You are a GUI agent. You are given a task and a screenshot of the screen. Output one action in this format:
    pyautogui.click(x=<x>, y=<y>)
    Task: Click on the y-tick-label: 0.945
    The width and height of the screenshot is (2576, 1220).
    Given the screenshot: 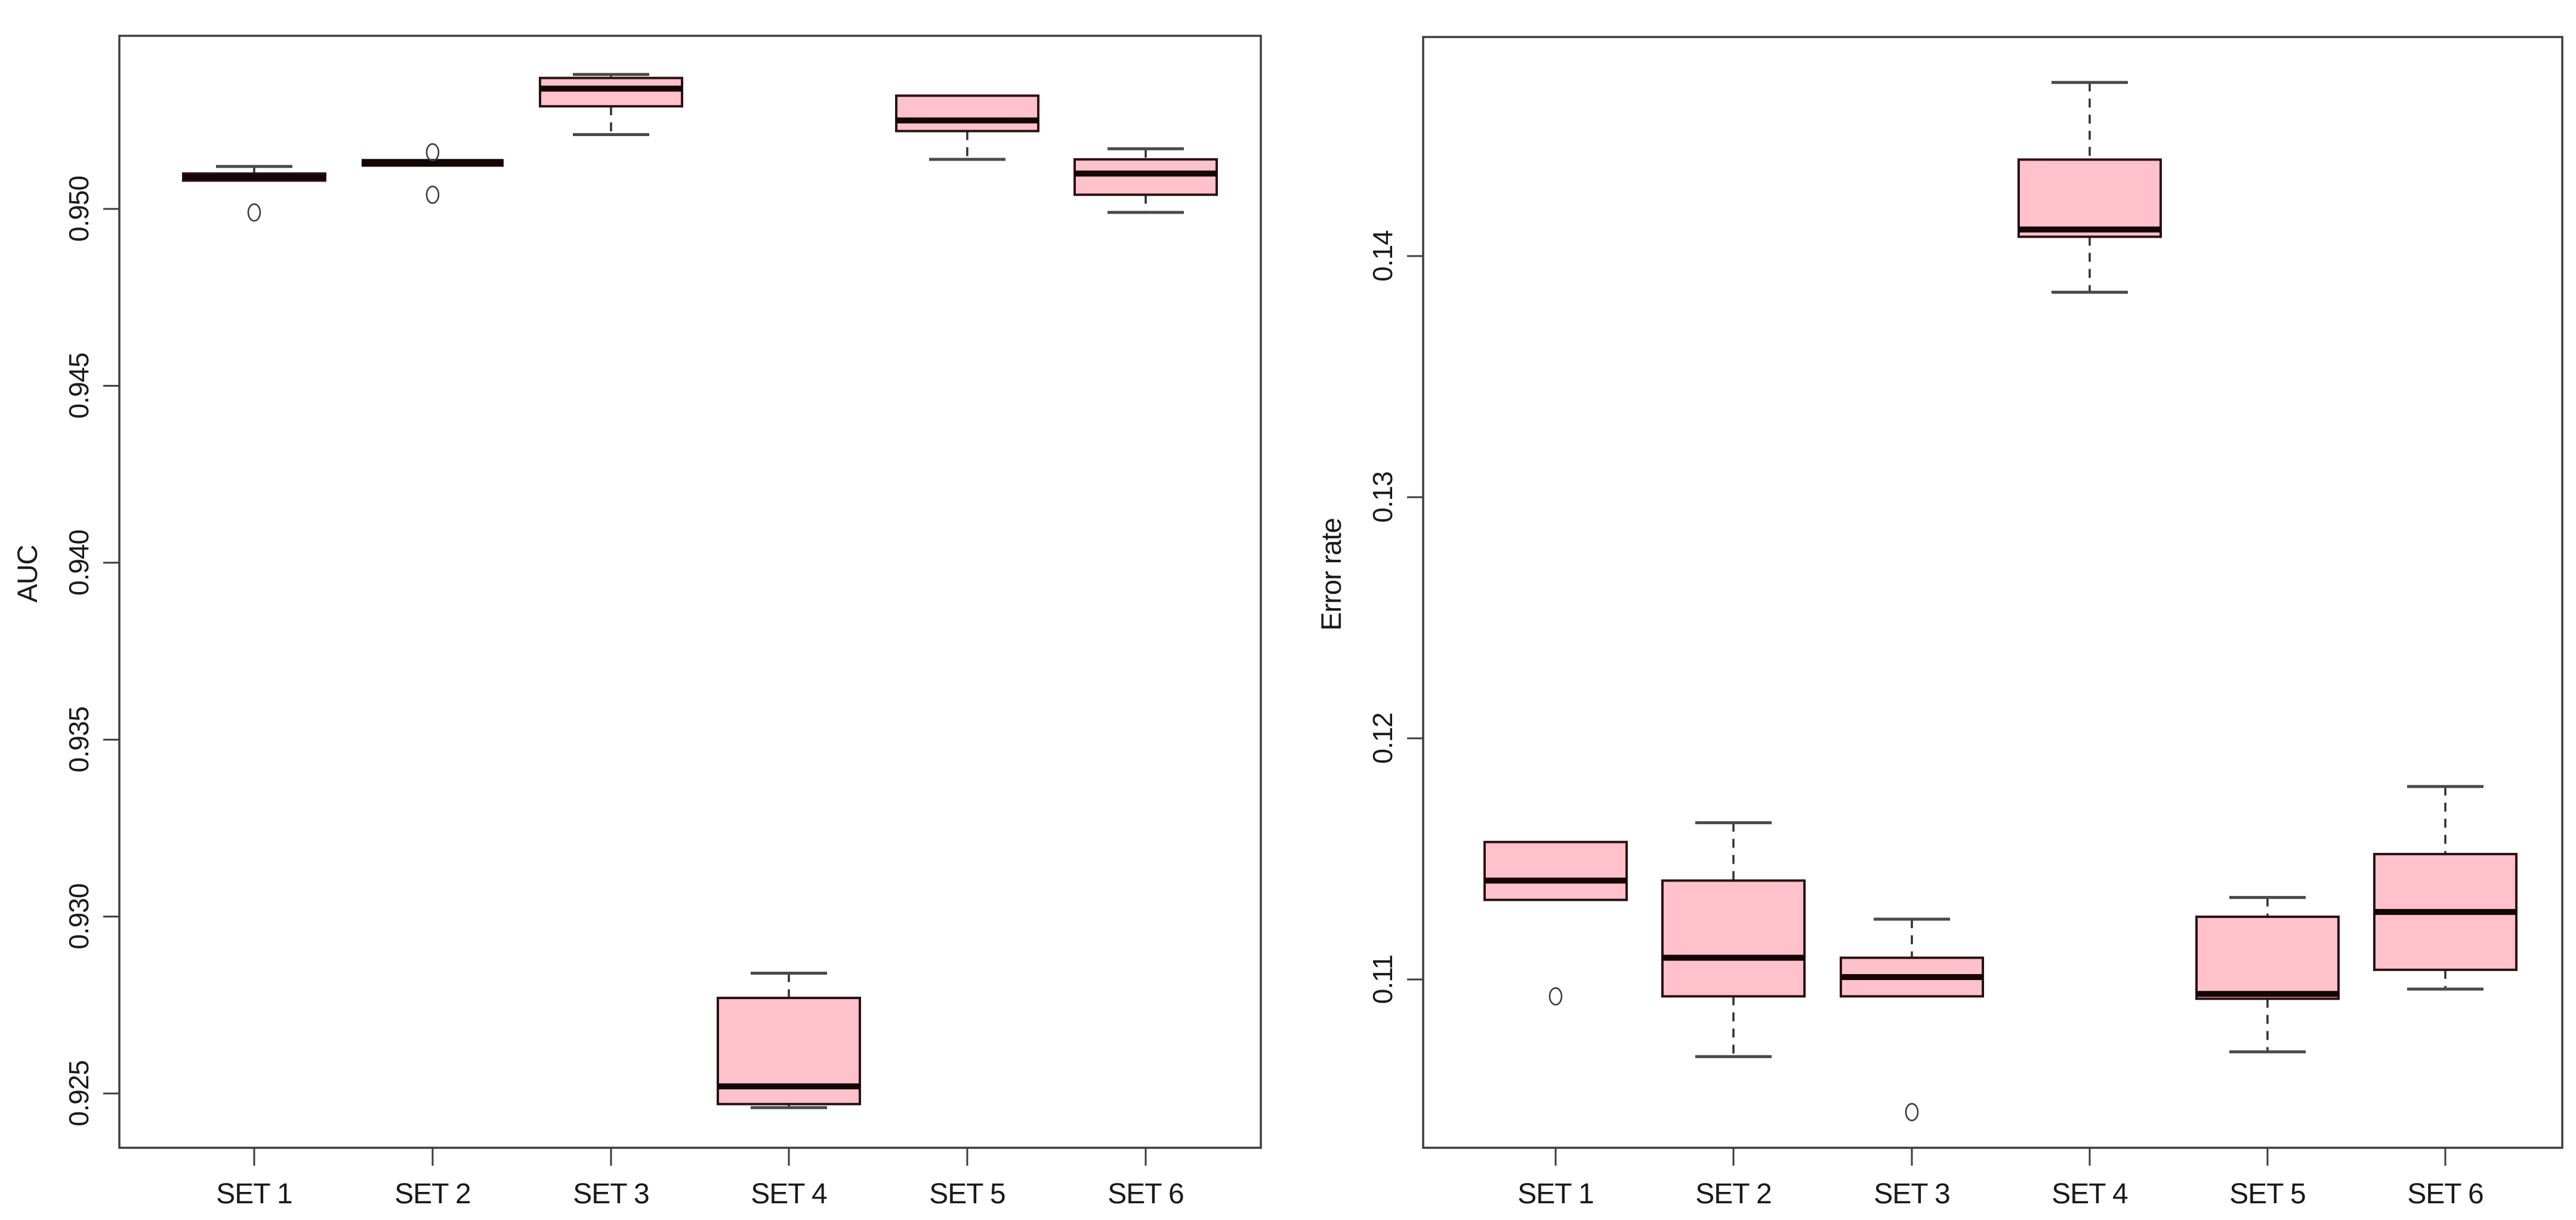 What is the action you would take?
    pyautogui.click(x=78, y=385)
    